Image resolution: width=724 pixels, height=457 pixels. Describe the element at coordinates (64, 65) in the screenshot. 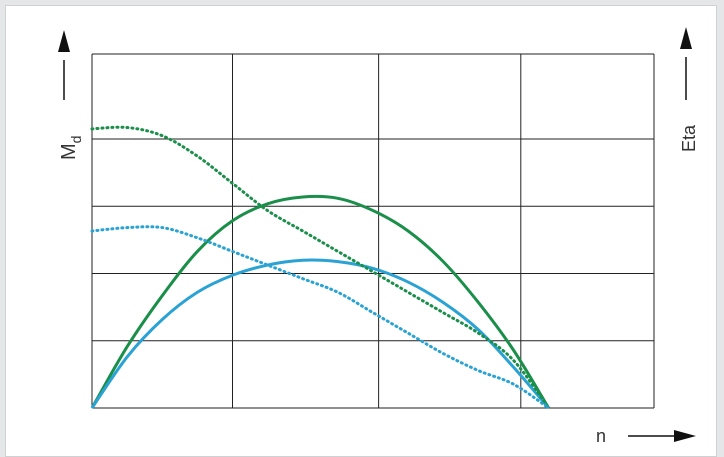

I see `left-axis-arrow` at that location.